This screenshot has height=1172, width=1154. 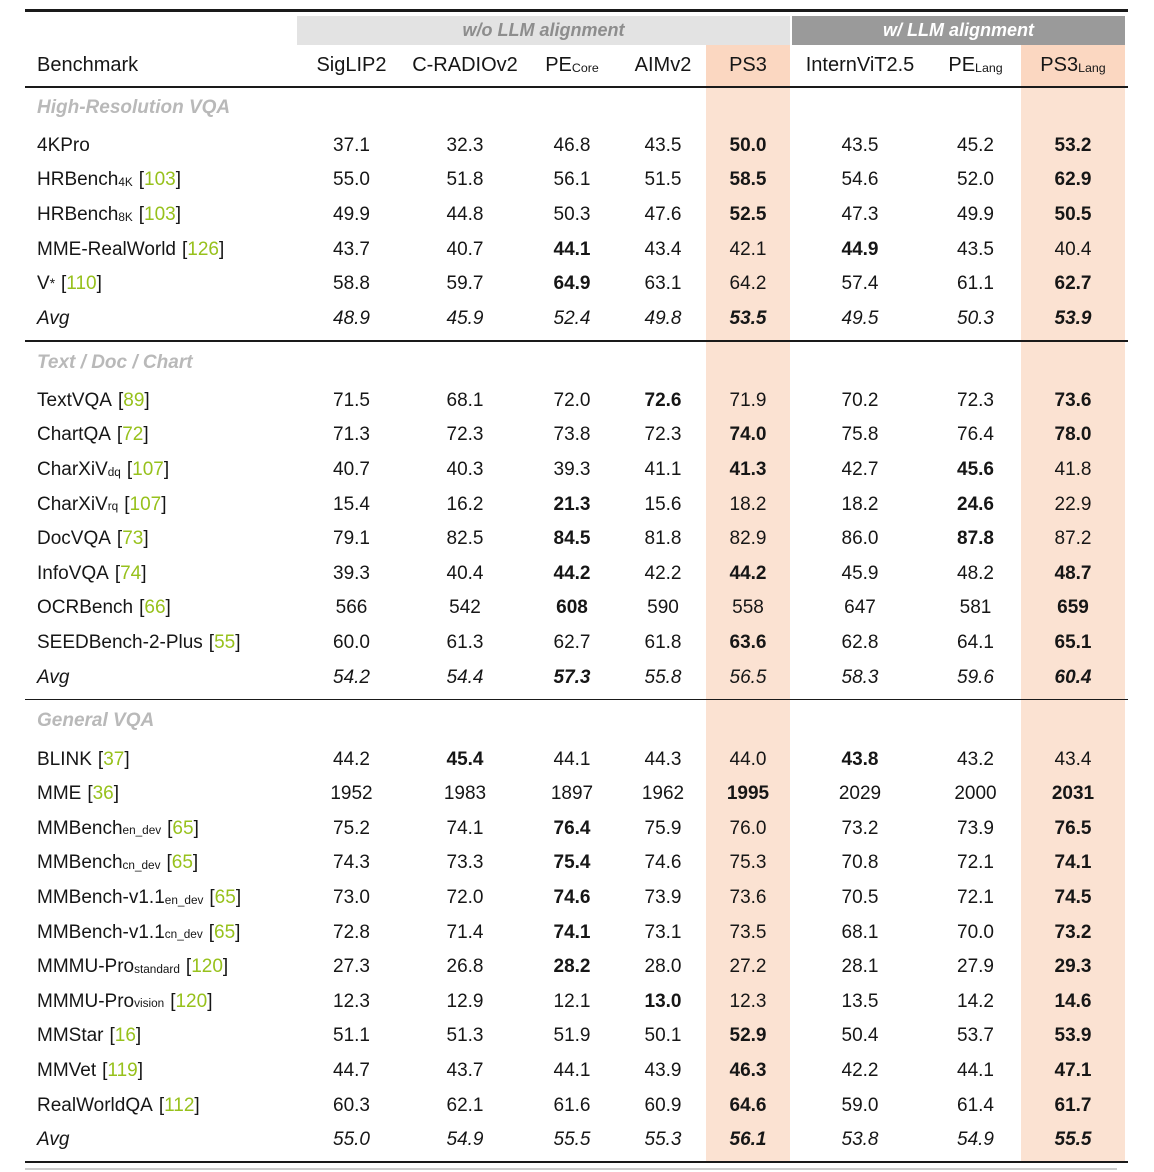 I want to click on citation-number: 119, so click(x=122, y=1071).